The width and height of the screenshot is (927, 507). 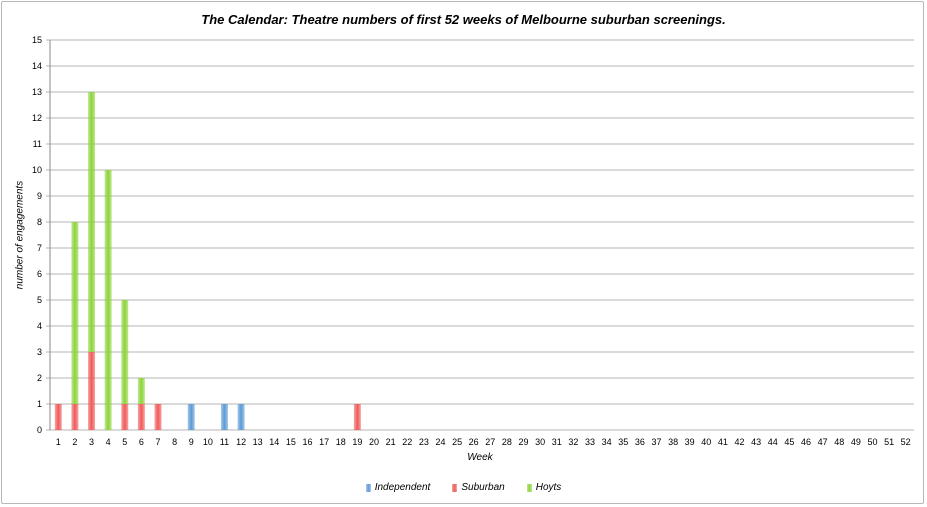 I want to click on y-tick-label: 5, so click(x=39, y=300).